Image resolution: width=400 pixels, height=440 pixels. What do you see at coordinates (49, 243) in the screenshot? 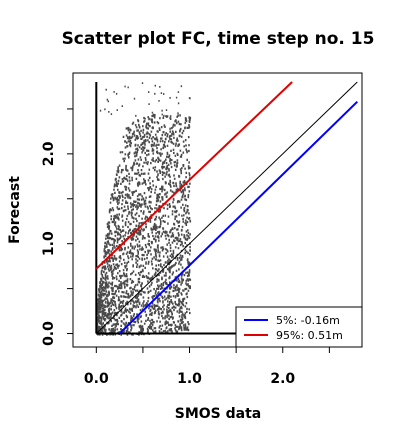
I see `y-tick-label: 1.0` at bounding box center [49, 243].